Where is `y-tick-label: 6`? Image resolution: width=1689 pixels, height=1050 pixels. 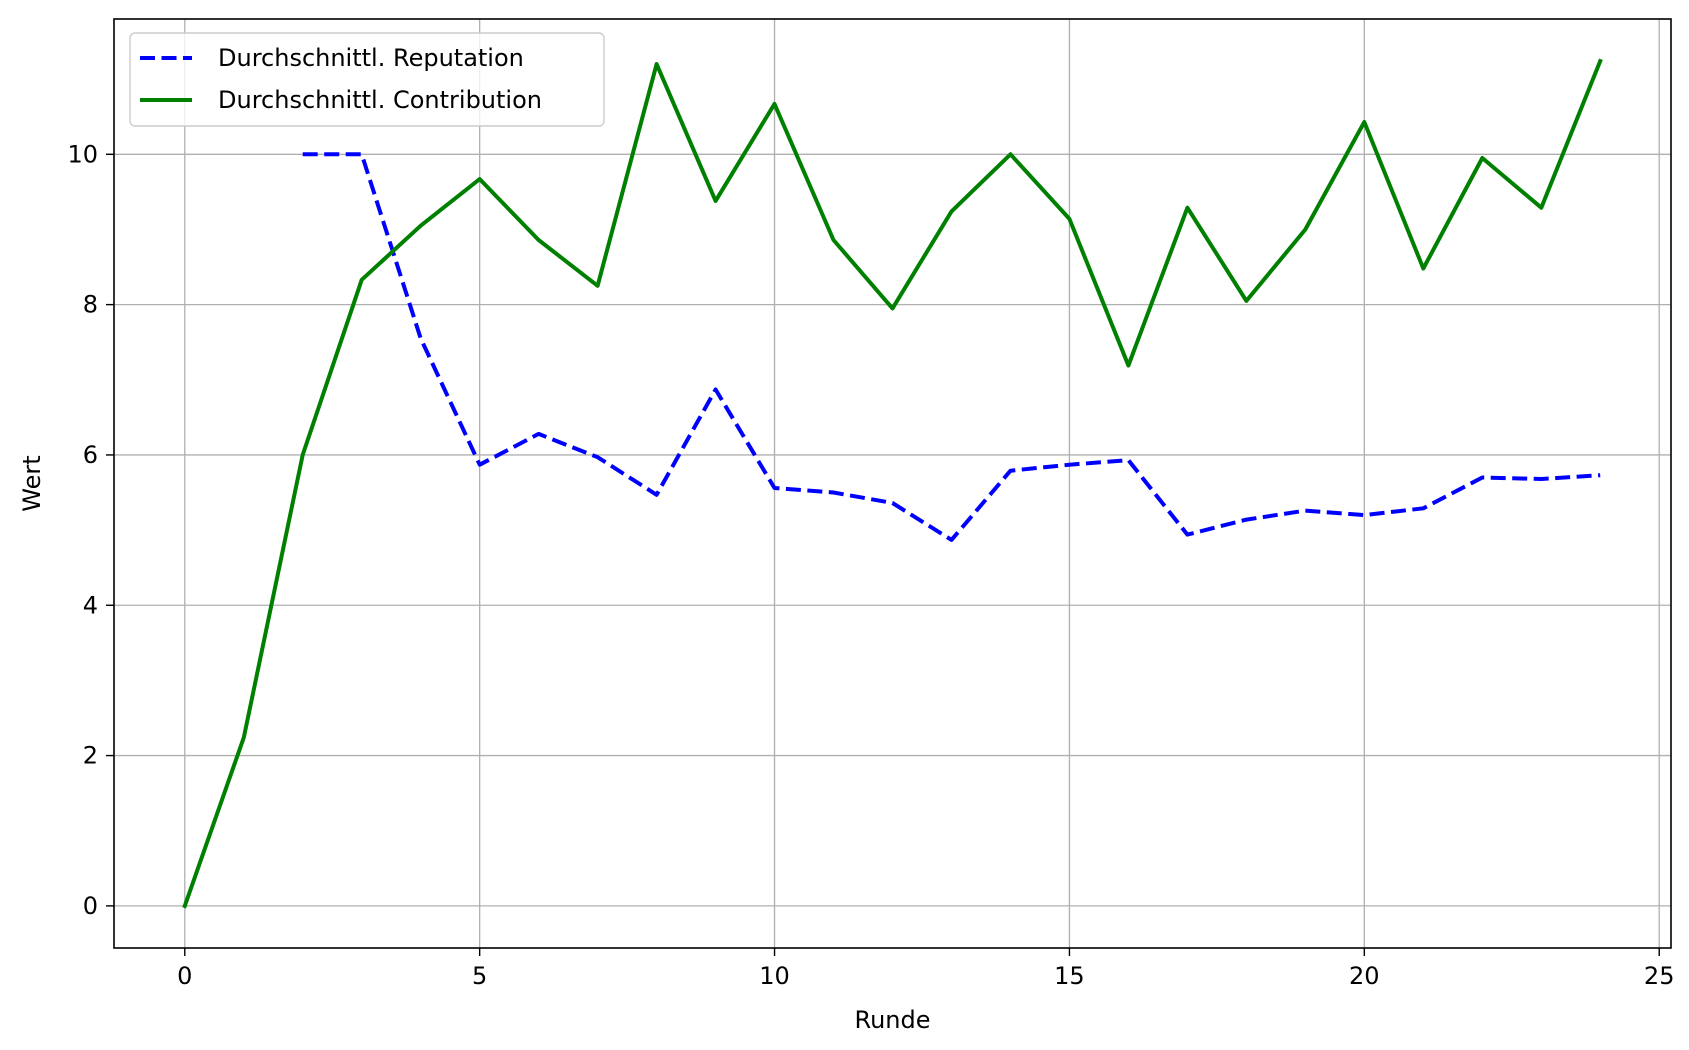 y-tick-label: 6 is located at coordinates (90, 455).